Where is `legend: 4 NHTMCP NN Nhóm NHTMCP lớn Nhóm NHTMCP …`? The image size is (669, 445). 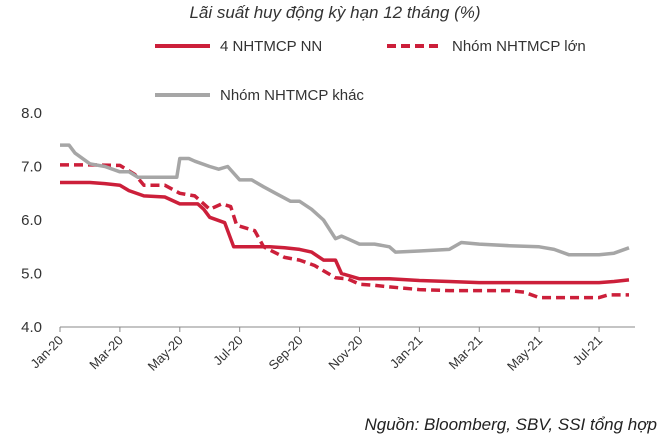 legend: 4 NHTMCP NN Nhóm NHTMCP lớn Nhóm NHTMCP … is located at coordinates (370, 71).